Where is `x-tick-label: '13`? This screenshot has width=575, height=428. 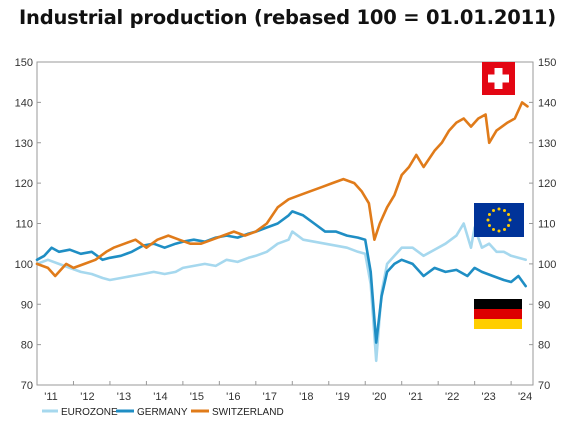
x-tick-label: '13 is located at coordinates (124, 397).